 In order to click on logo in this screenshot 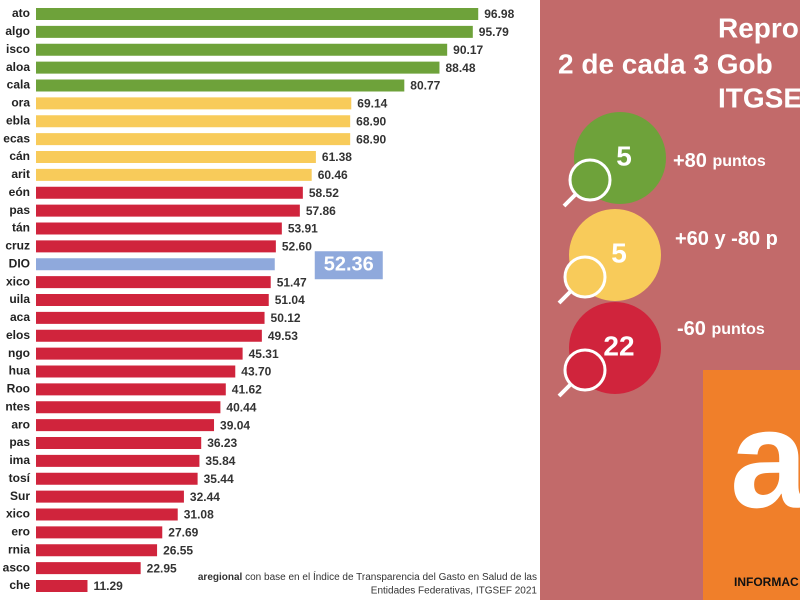, I will do `click(751, 485)`.